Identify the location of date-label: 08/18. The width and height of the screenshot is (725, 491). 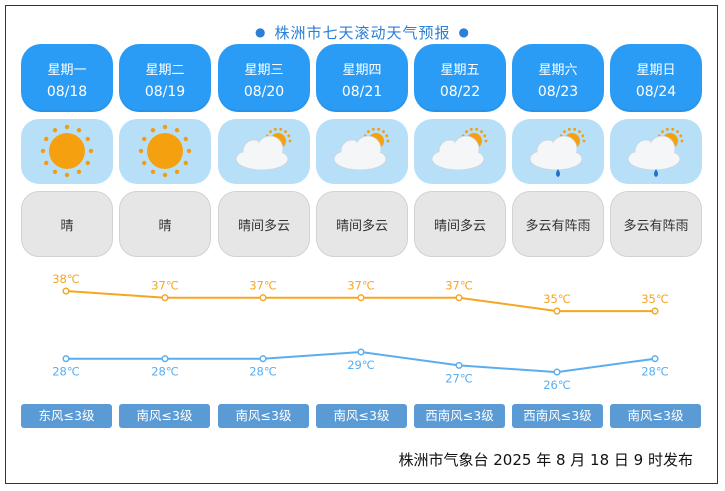
(67, 92).